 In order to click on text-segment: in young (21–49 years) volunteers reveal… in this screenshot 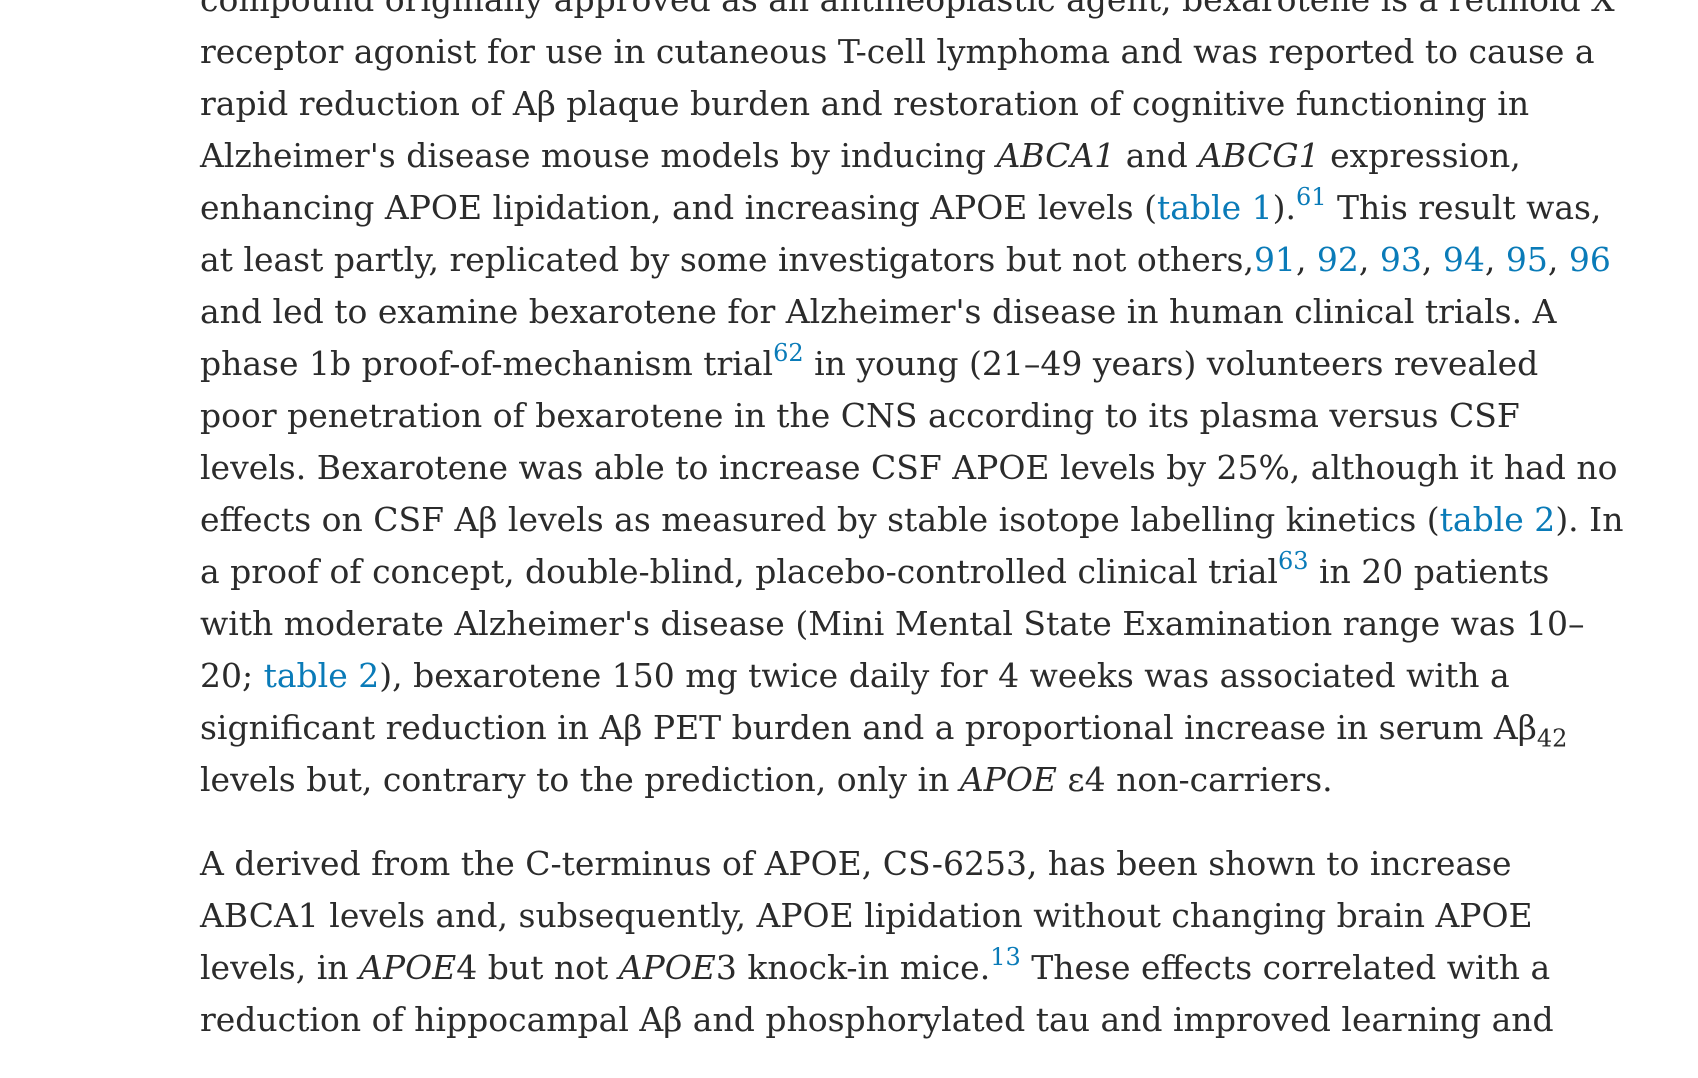, I will do `click(1171, 363)`.